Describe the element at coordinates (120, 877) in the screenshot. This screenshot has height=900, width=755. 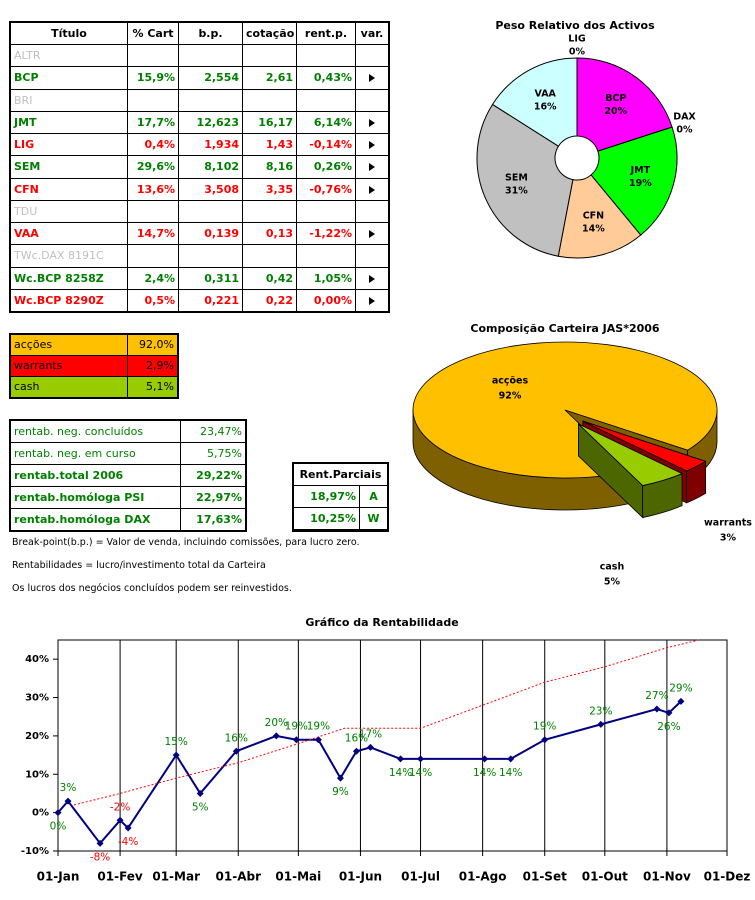
I see `x-tick-label: 01-Fev` at that location.